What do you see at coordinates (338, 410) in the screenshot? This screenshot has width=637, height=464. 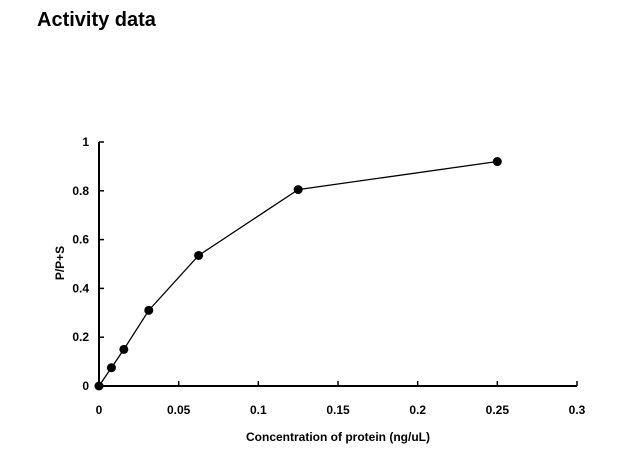 I see `x-tick-label: 0.15` at bounding box center [338, 410].